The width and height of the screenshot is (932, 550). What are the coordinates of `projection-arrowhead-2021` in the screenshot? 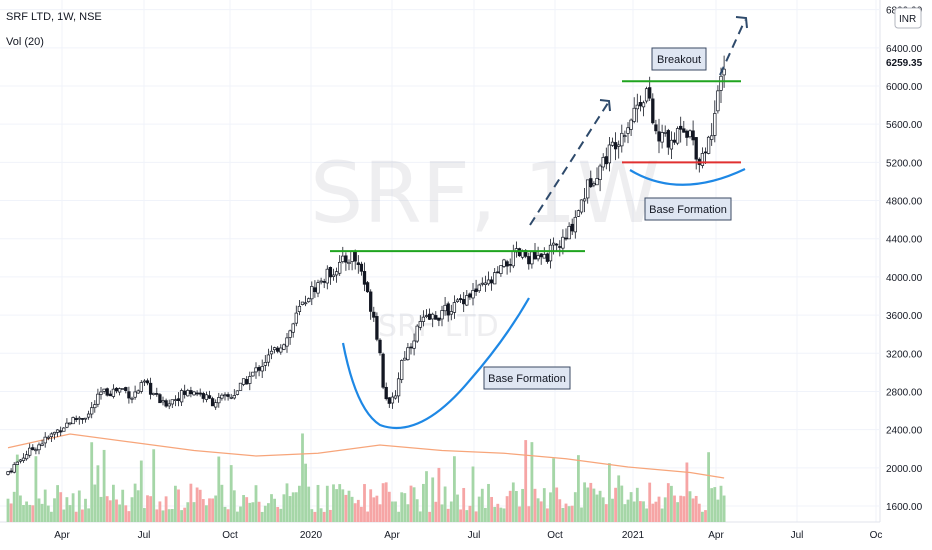 It's located at (741, 22).